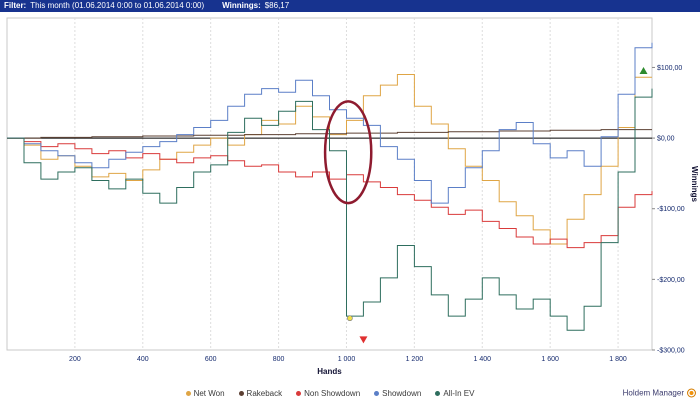 The width and height of the screenshot is (700, 400). What do you see at coordinates (671, 209) in the screenshot?
I see `y-tick-label: -$100,00` at bounding box center [671, 209].